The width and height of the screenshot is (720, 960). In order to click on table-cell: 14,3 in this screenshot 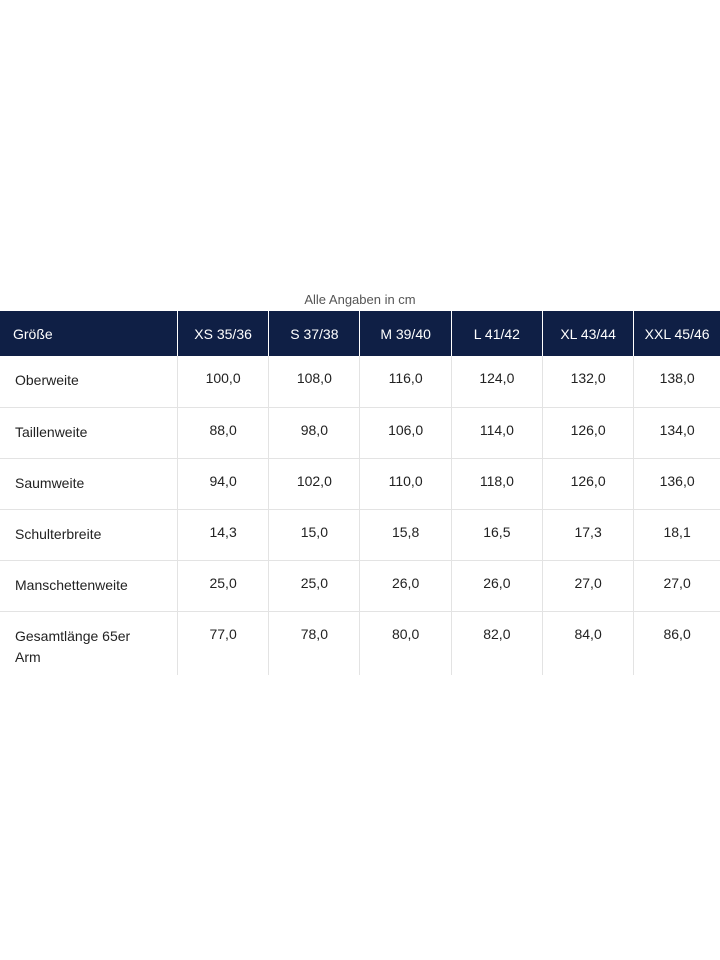, I will do `click(223, 535)`.